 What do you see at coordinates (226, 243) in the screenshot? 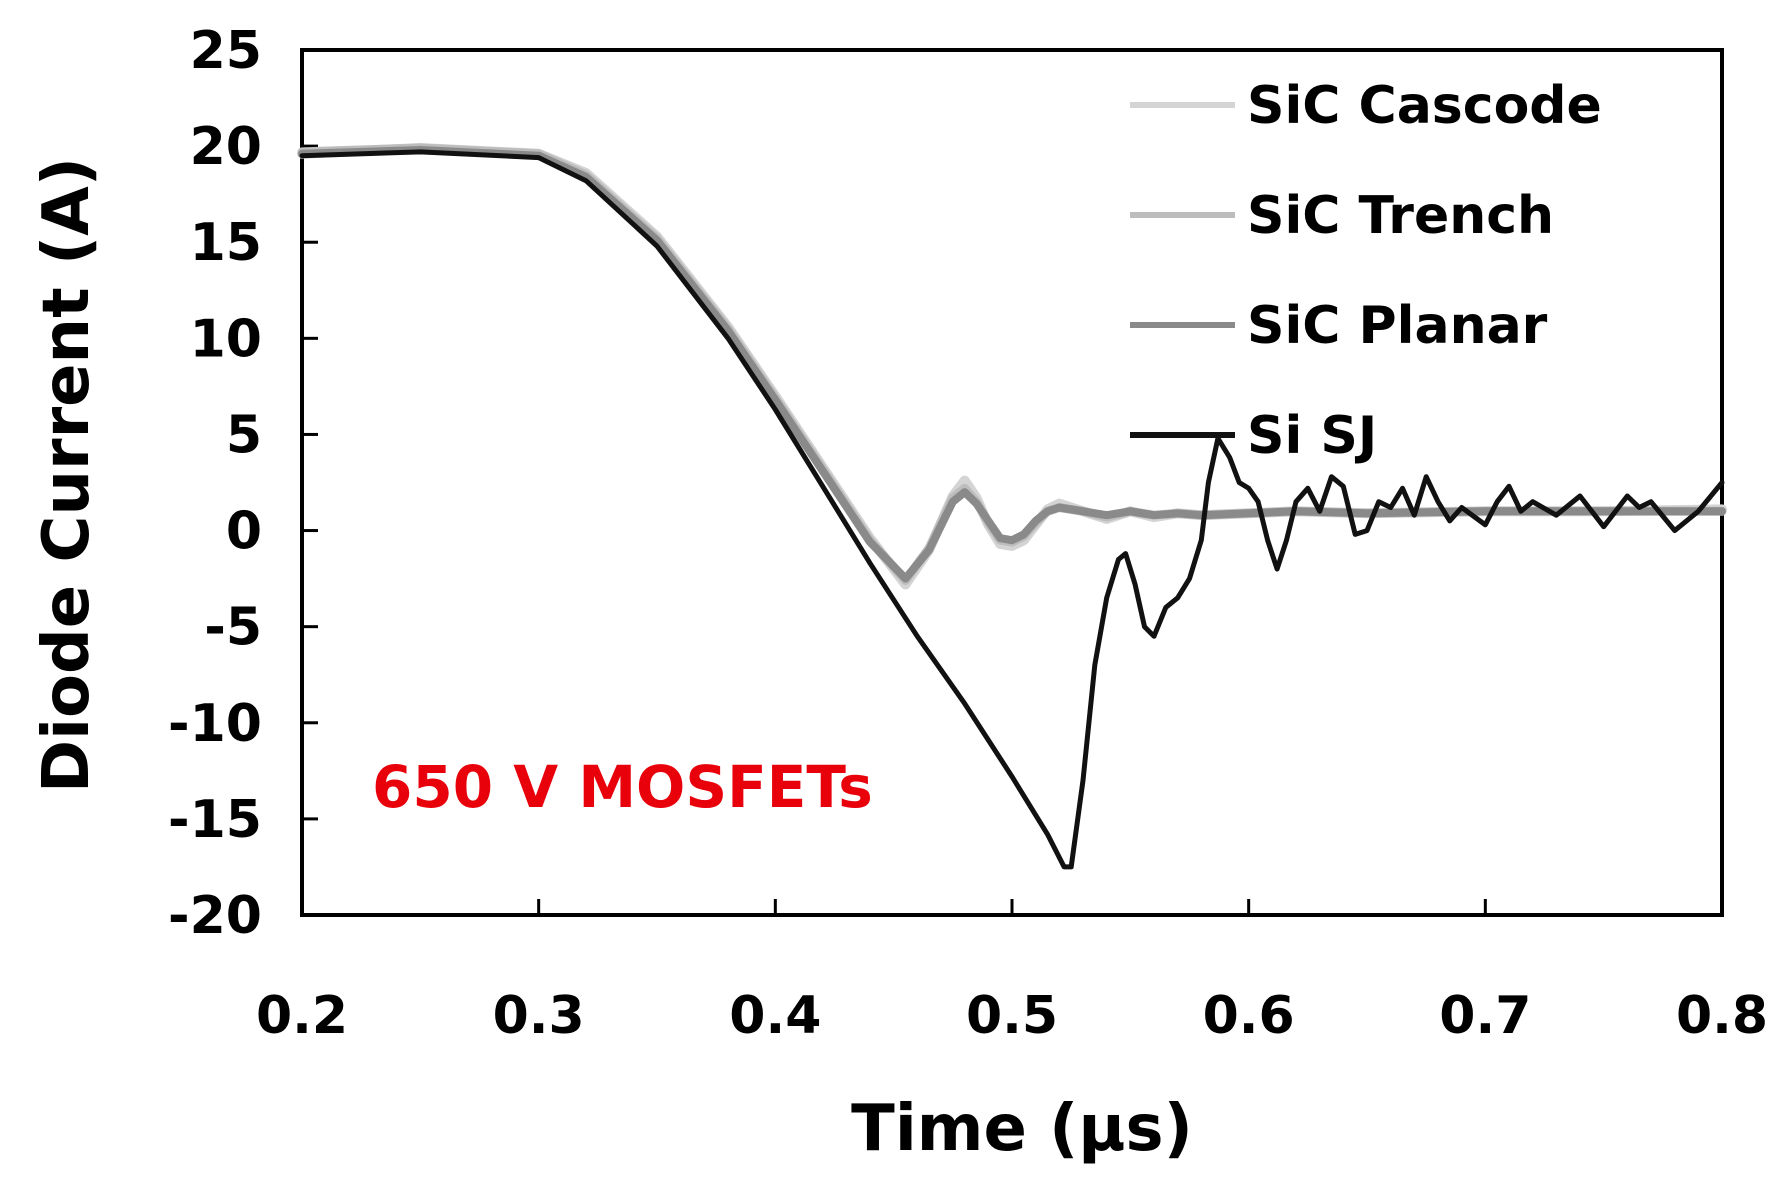
I see `y-tick-label: 15` at bounding box center [226, 243].